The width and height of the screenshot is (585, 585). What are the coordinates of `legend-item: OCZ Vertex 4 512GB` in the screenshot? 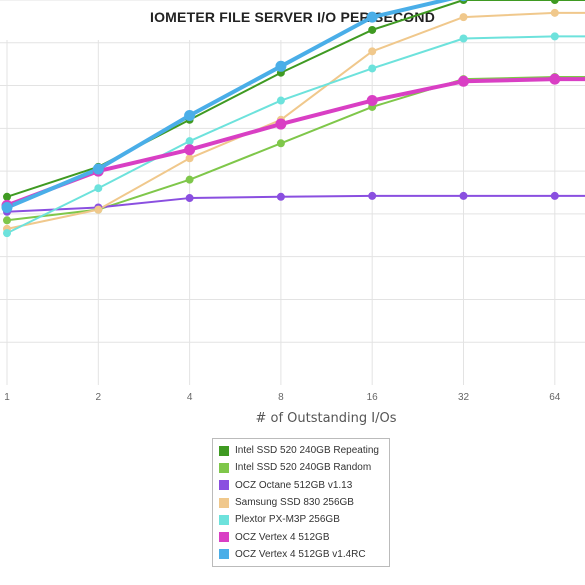 It's located at (301, 536).